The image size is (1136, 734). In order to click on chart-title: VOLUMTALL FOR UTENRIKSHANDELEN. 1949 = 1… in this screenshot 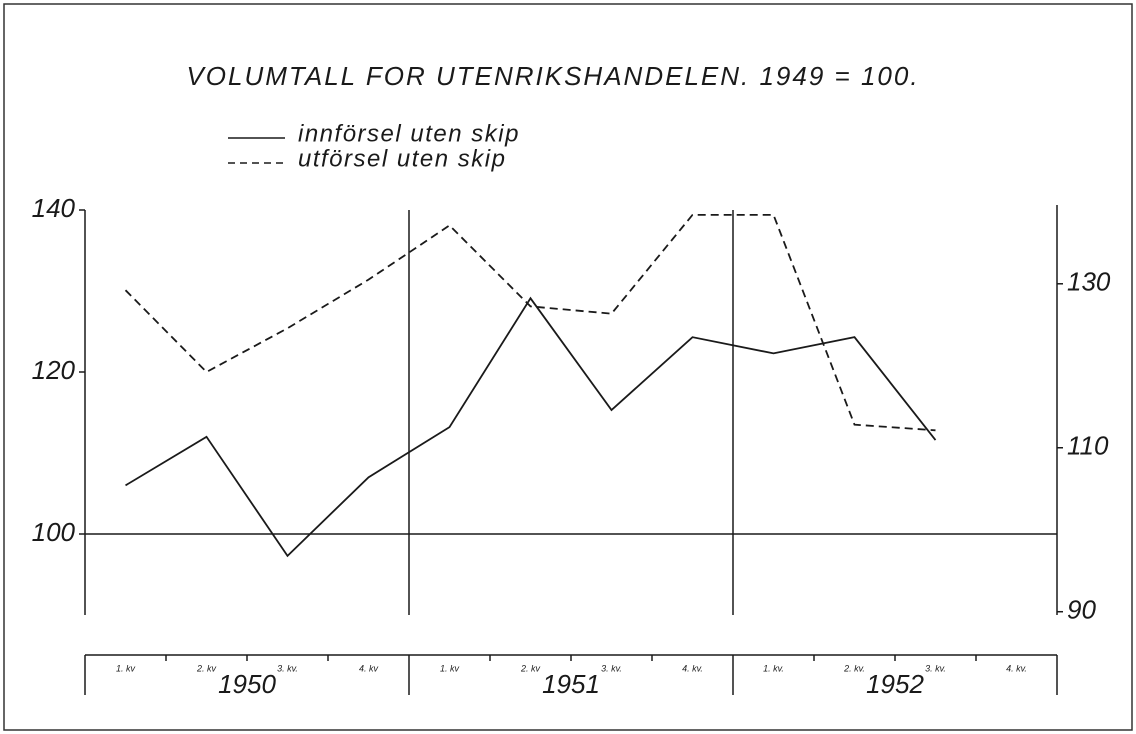, I will do `click(552, 76)`.